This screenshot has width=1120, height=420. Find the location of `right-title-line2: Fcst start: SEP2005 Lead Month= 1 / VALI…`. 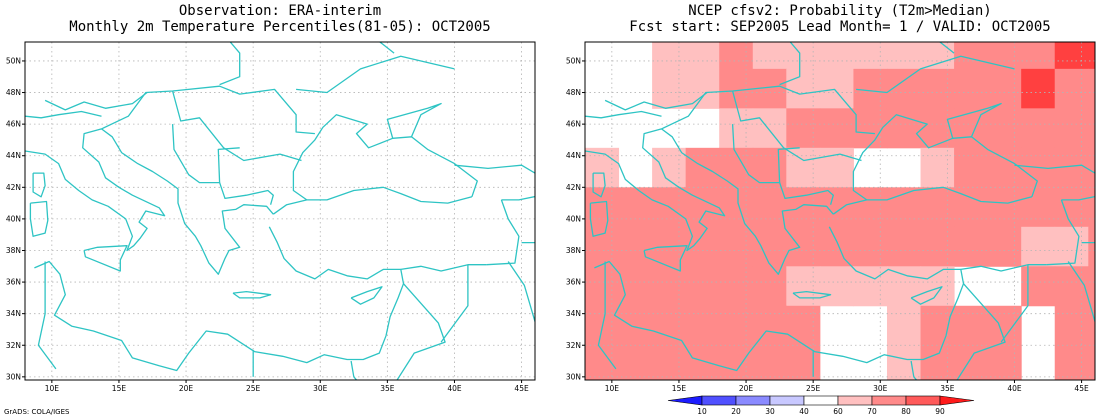

right-title-line2: Fcst start: SEP2005 Lead Month= 1 / VALI… is located at coordinates (840, 27).